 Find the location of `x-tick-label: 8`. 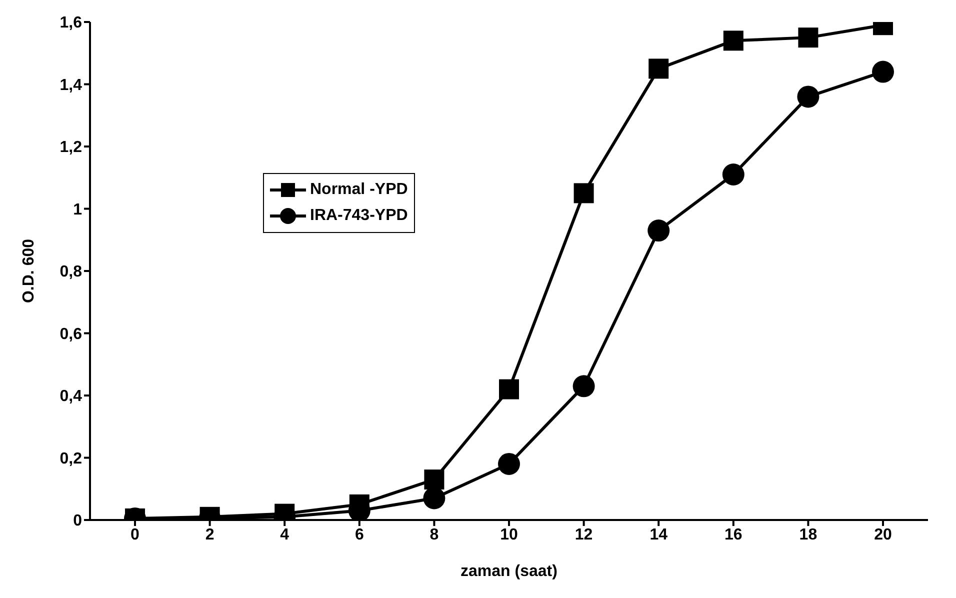

x-tick-label: 8 is located at coordinates (434, 535).